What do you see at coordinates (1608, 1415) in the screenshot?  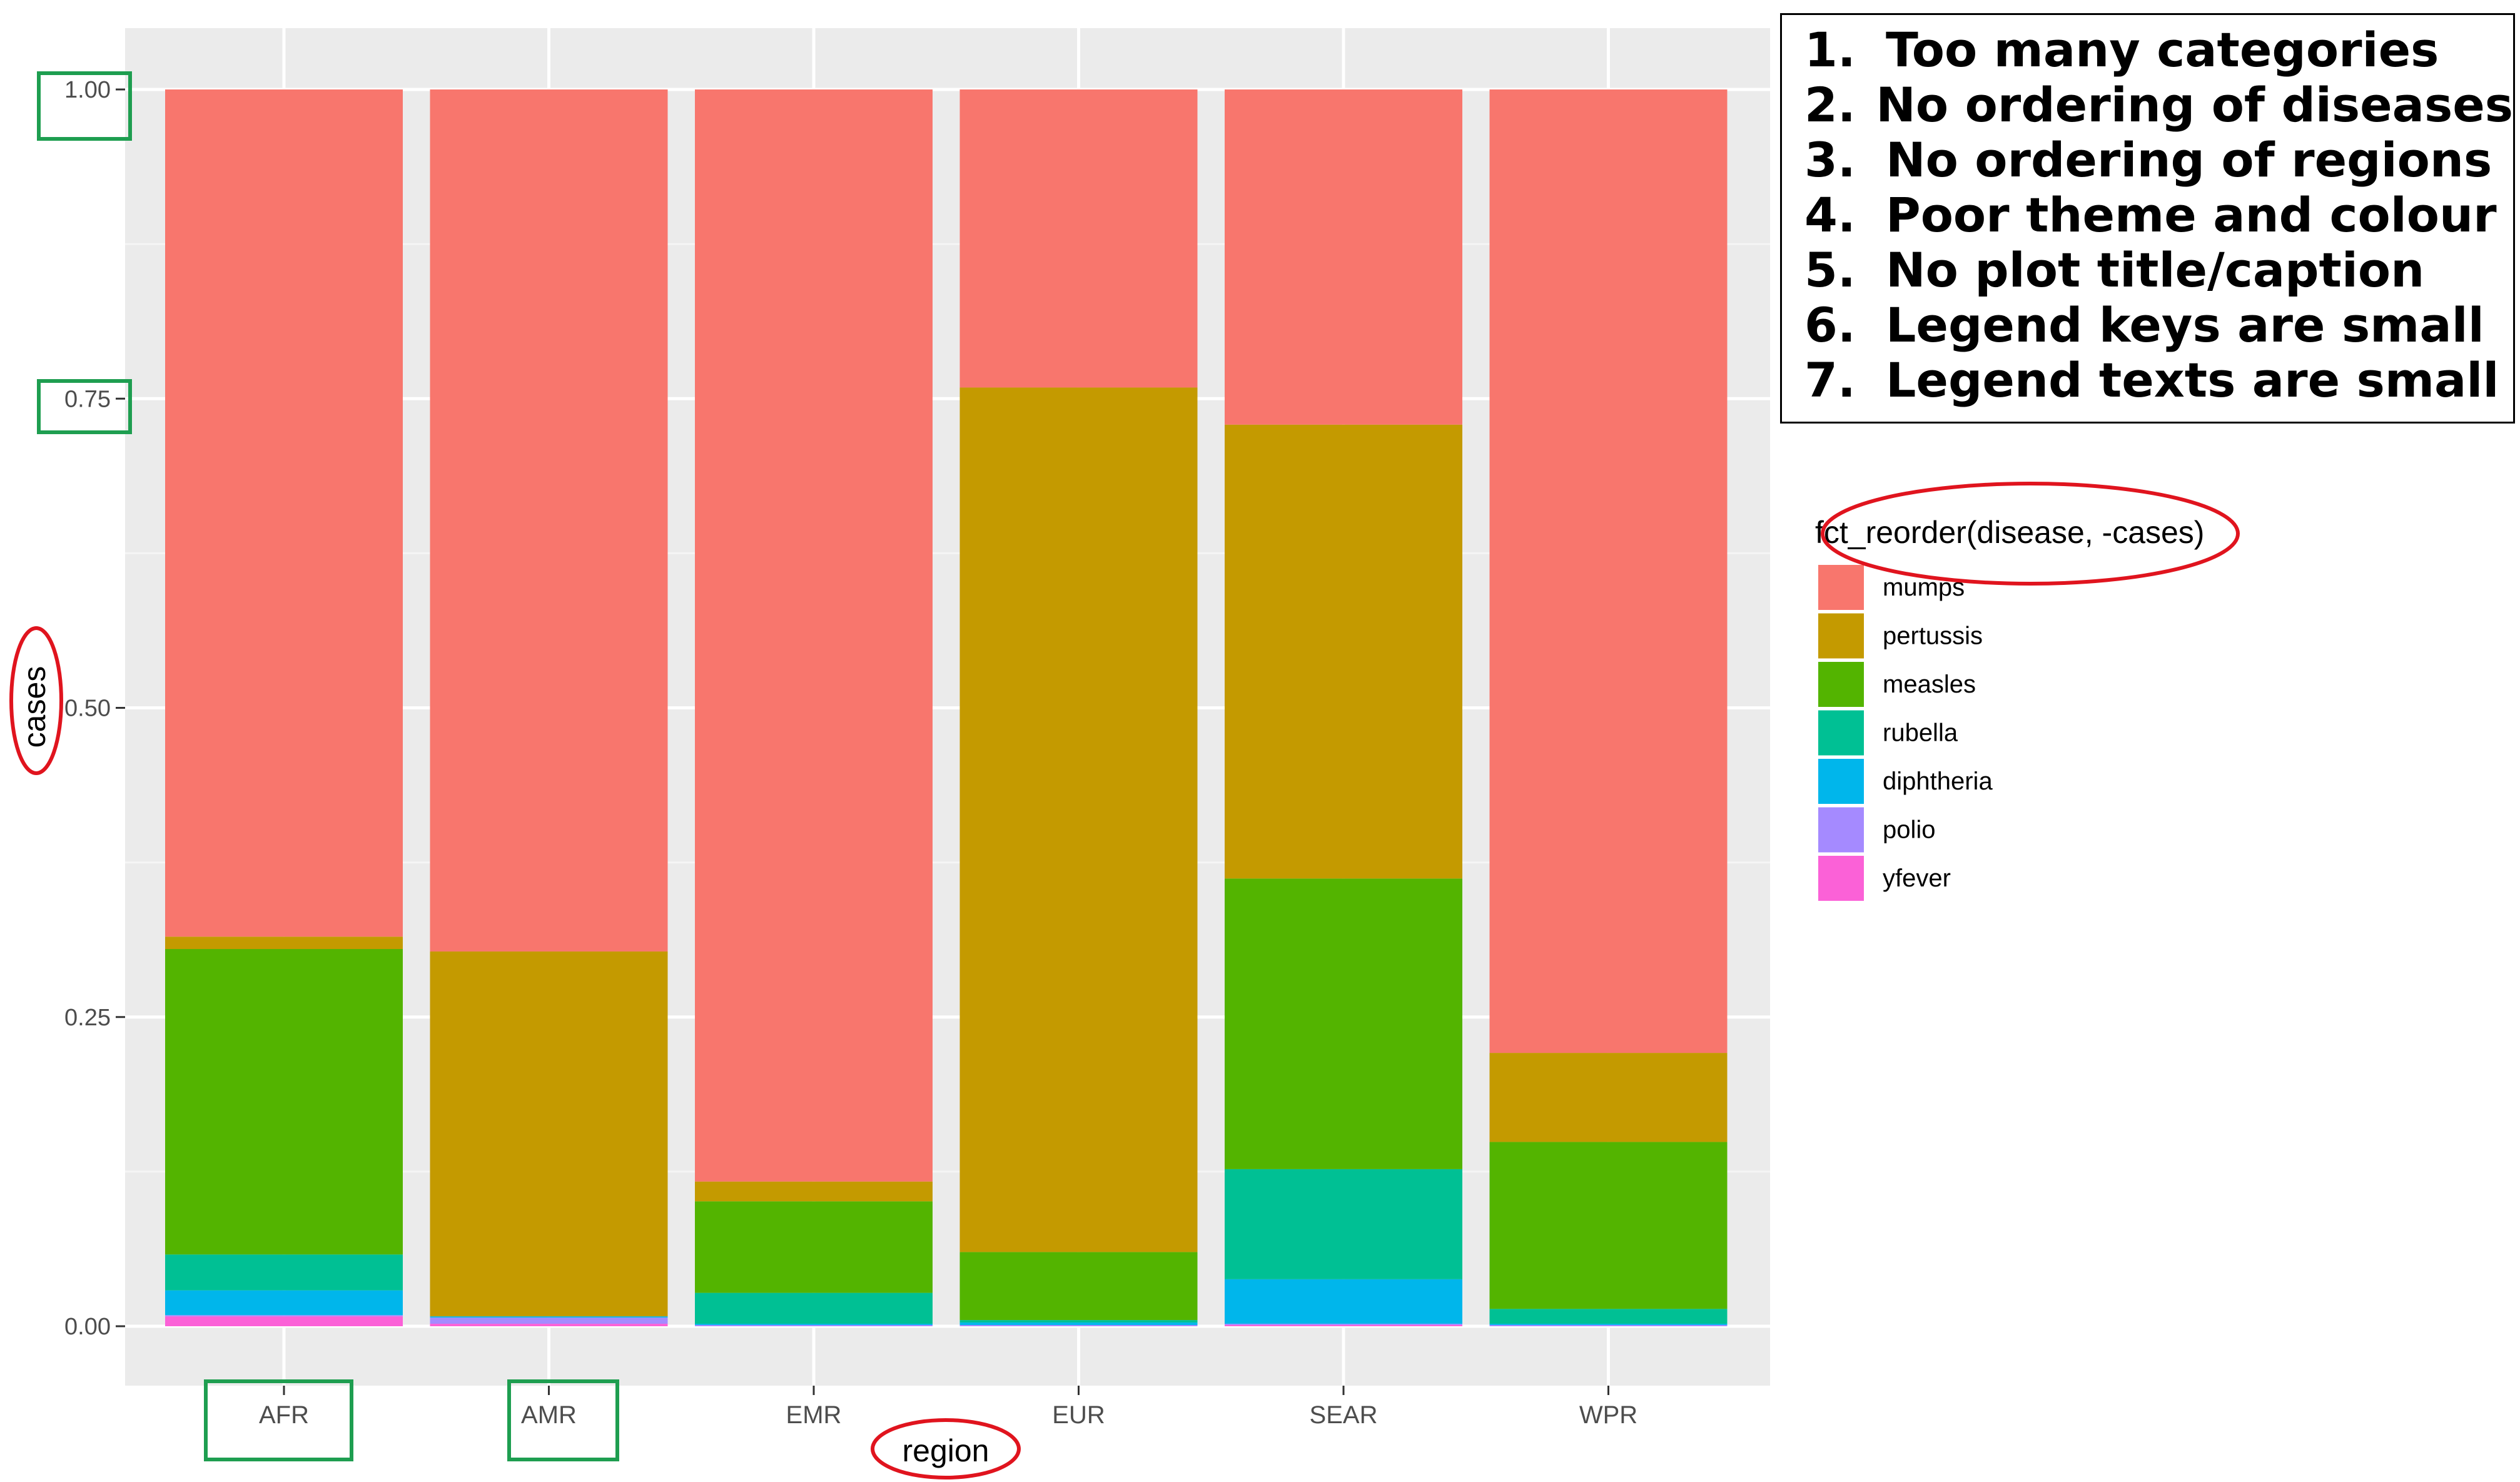 I see `x-tick-label: WPR` at bounding box center [1608, 1415].